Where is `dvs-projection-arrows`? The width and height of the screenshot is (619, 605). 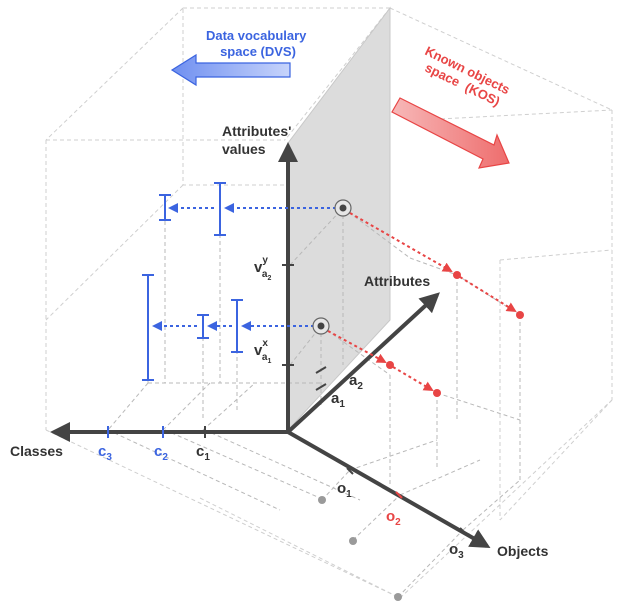
dvs-projection-arrows is located at coordinates (244, 267).